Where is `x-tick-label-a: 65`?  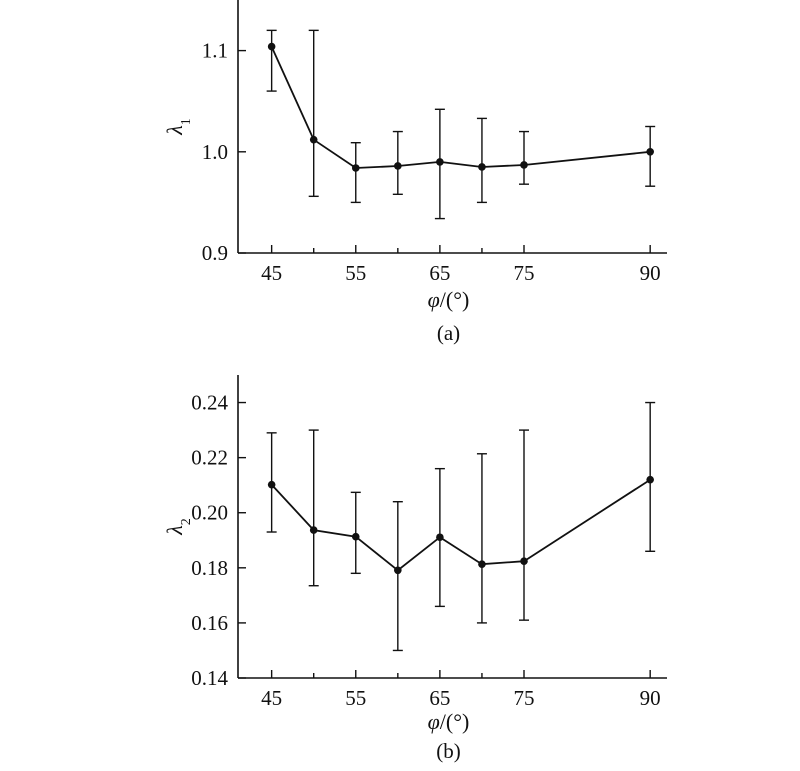 x-tick-label-a: 65 is located at coordinates (439, 273).